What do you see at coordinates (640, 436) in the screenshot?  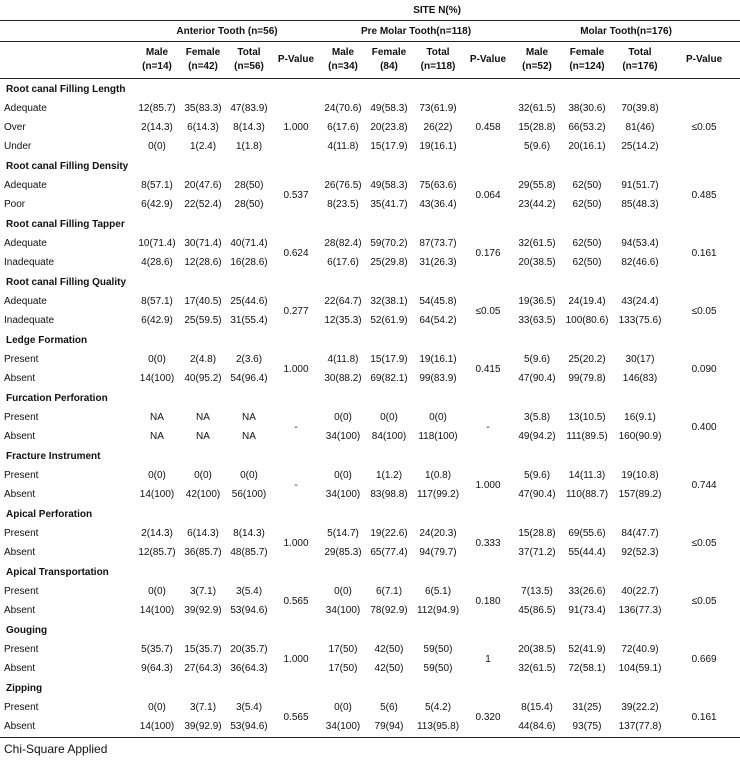 I see `table-cell: 160(90.9)` at bounding box center [640, 436].